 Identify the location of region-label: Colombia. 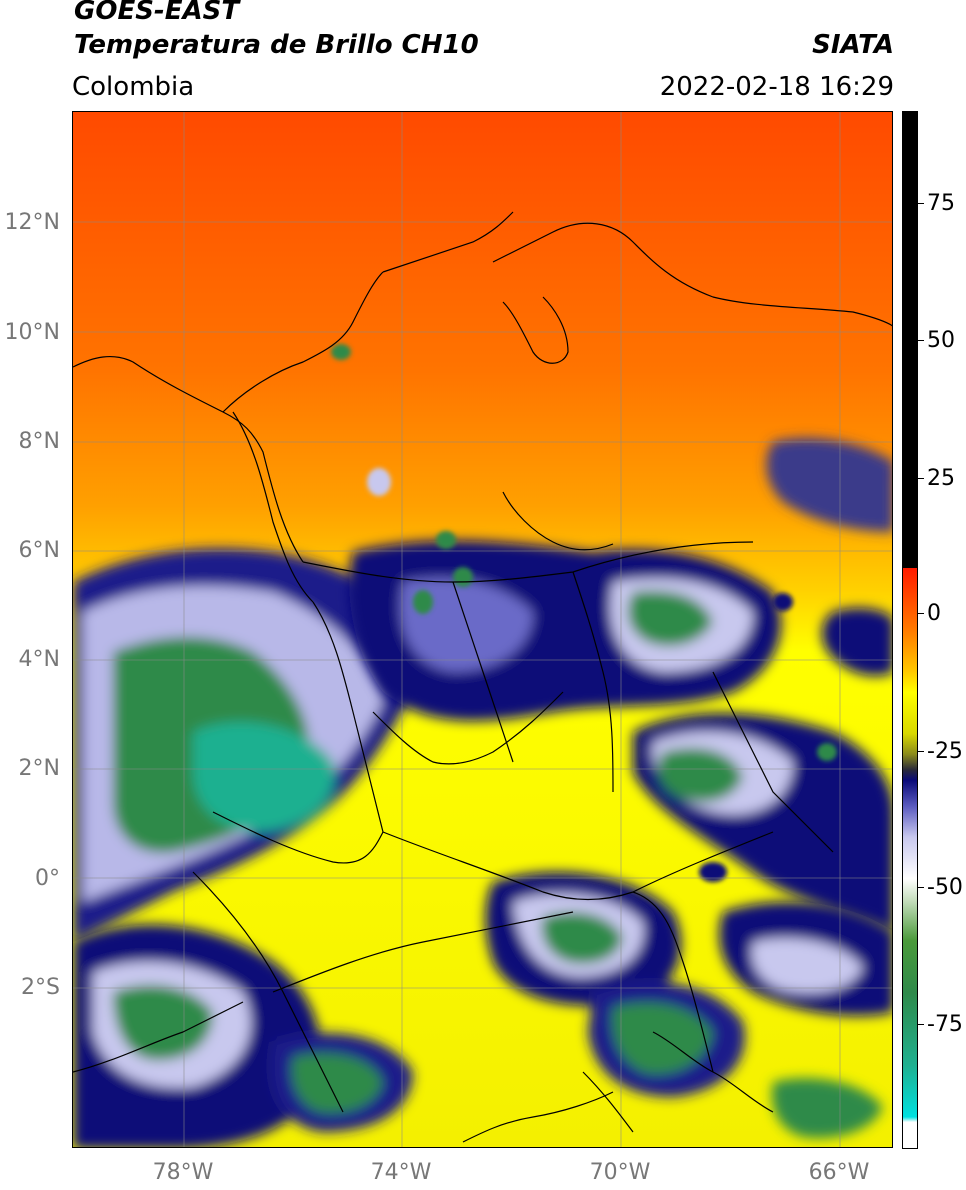
(133, 87).